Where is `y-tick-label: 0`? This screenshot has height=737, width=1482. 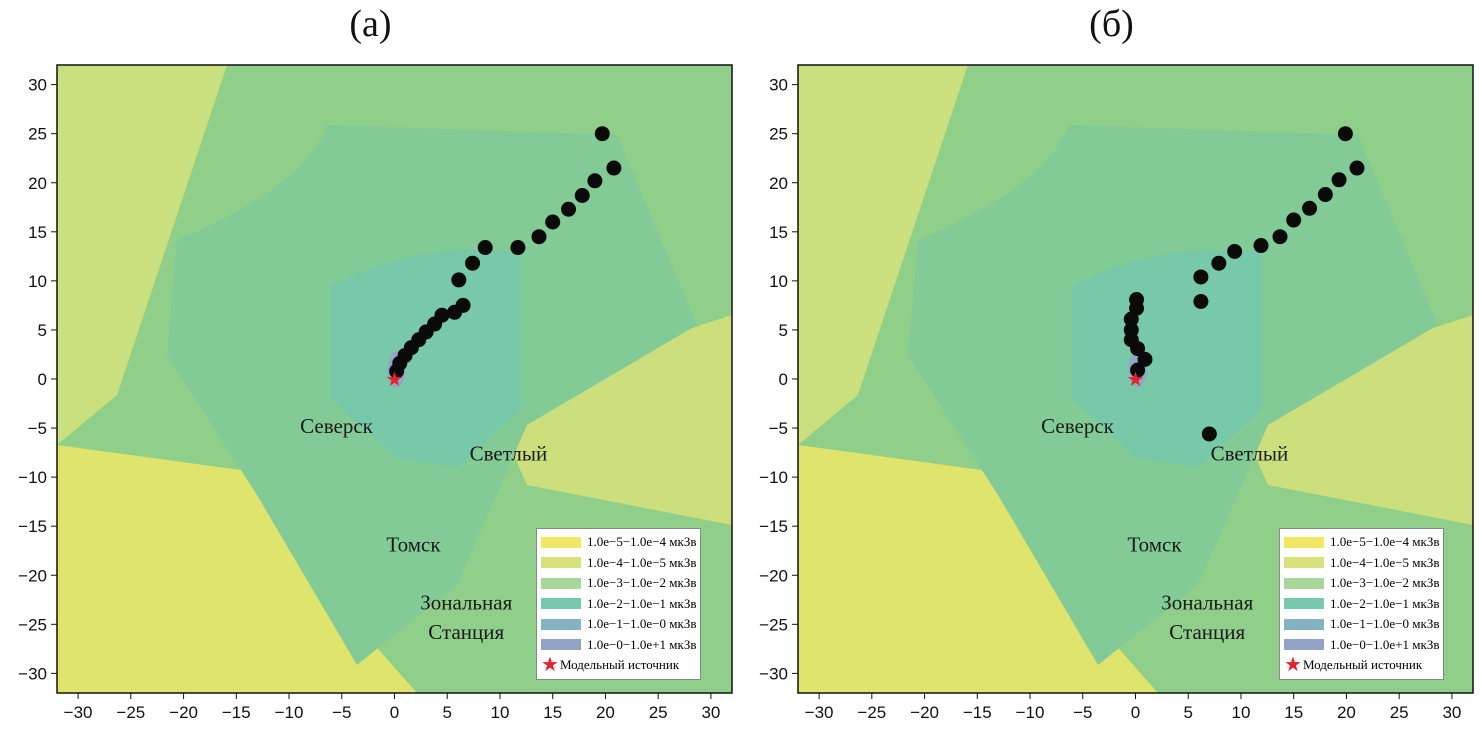
y-tick-label: 0 is located at coordinates (783, 379).